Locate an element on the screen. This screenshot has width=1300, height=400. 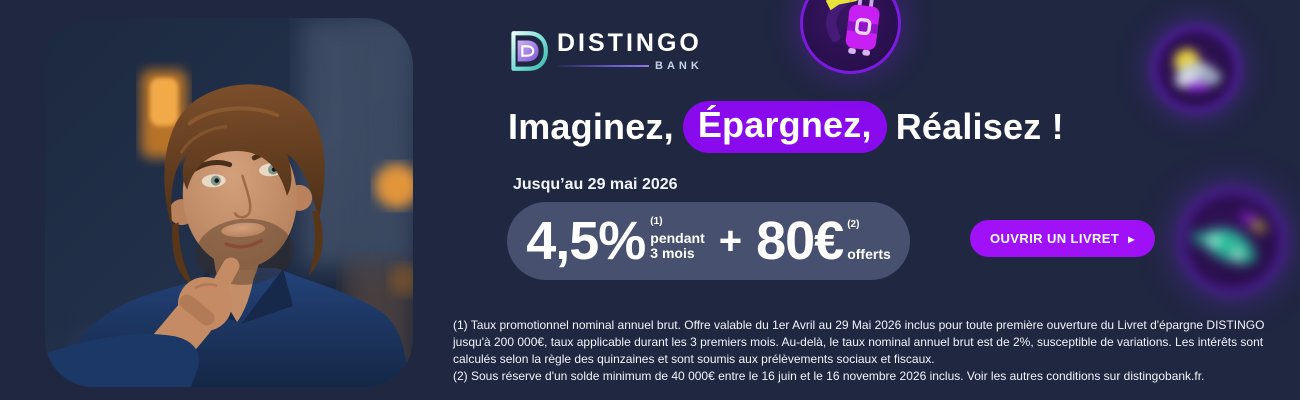
logo-wordmark: DISTINGO is located at coordinates (629, 43).